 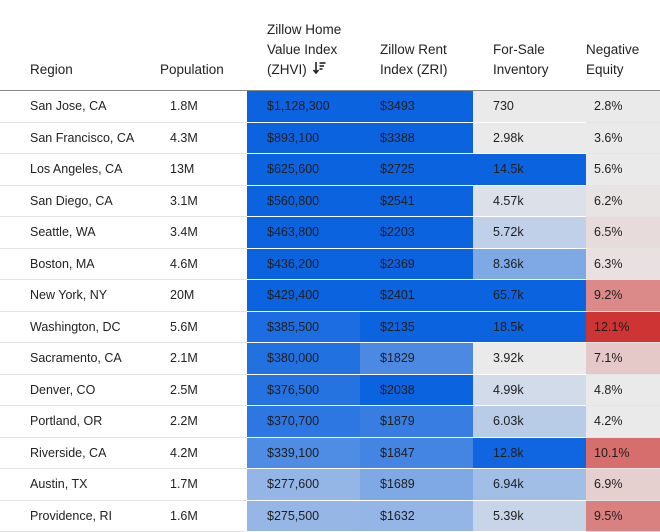 I want to click on cell-inventory: 14.5k, so click(x=529, y=169).